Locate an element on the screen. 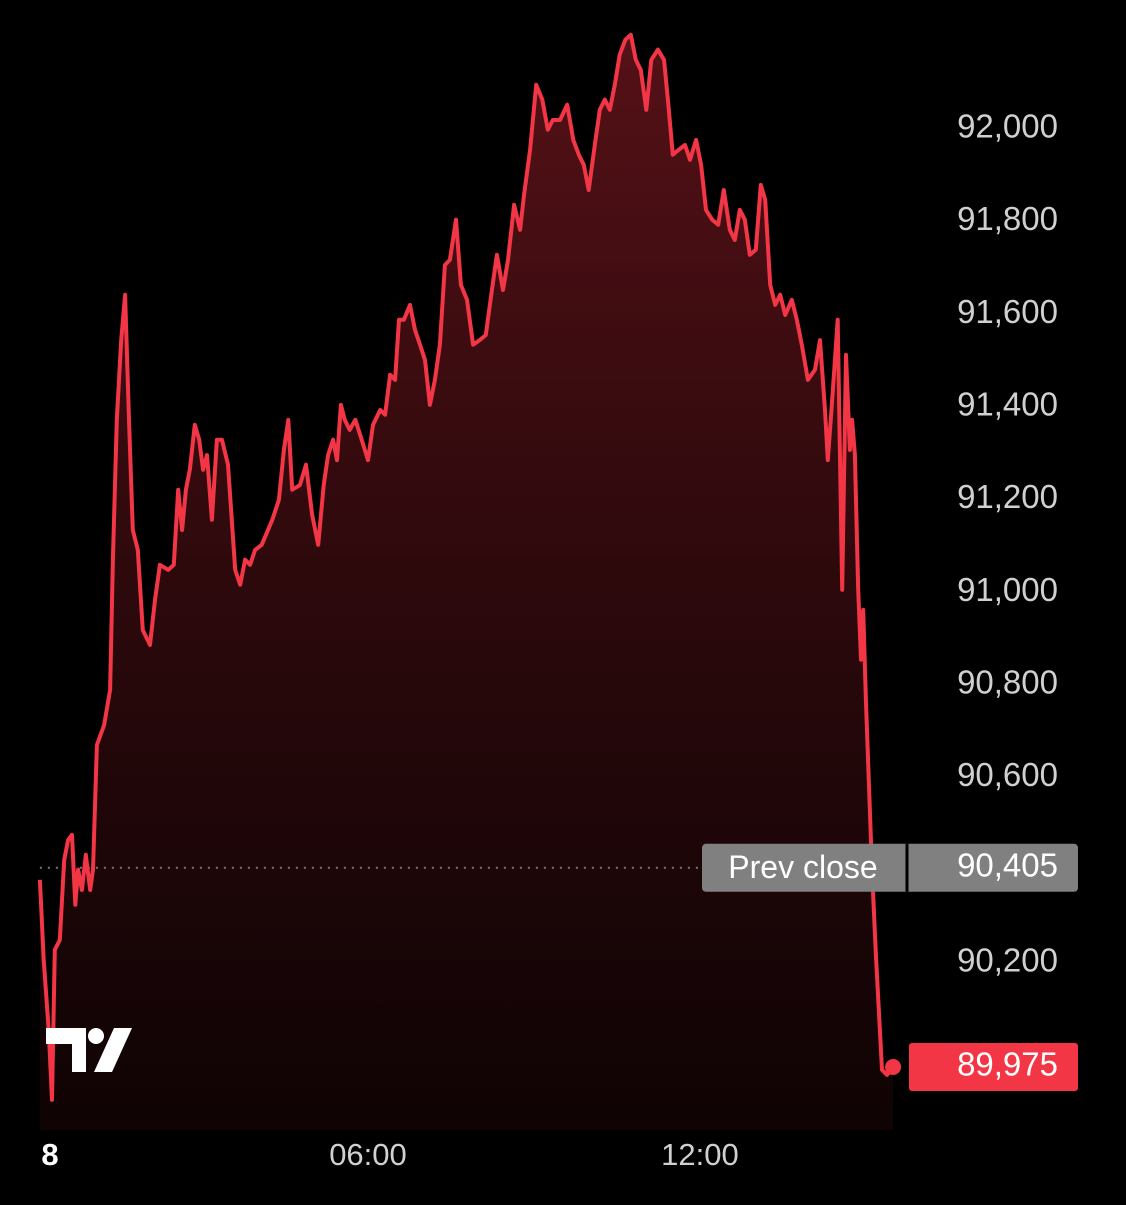 The width and height of the screenshot is (1126, 1205). last-price-label: 89,975 is located at coordinates (1007, 1064).